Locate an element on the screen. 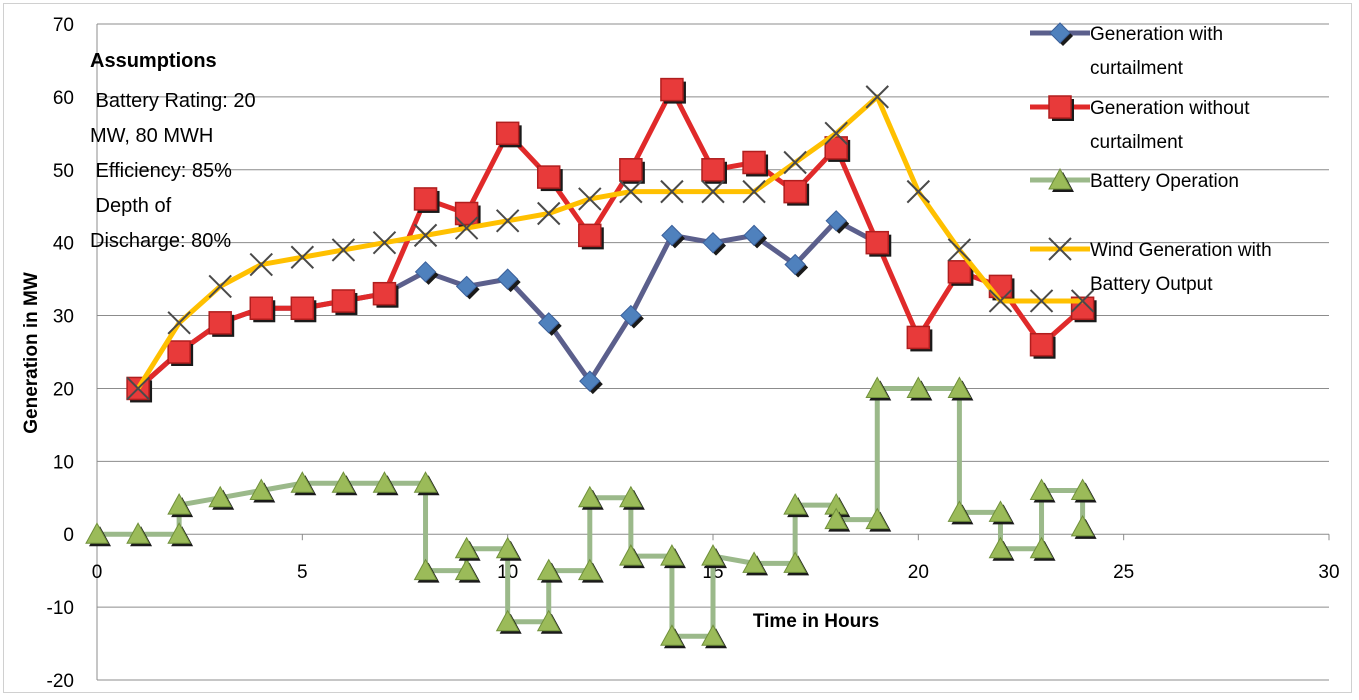 This screenshot has height=700, width=1359. legend-label: Wind Generation with is located at coordinates (1181, 250).